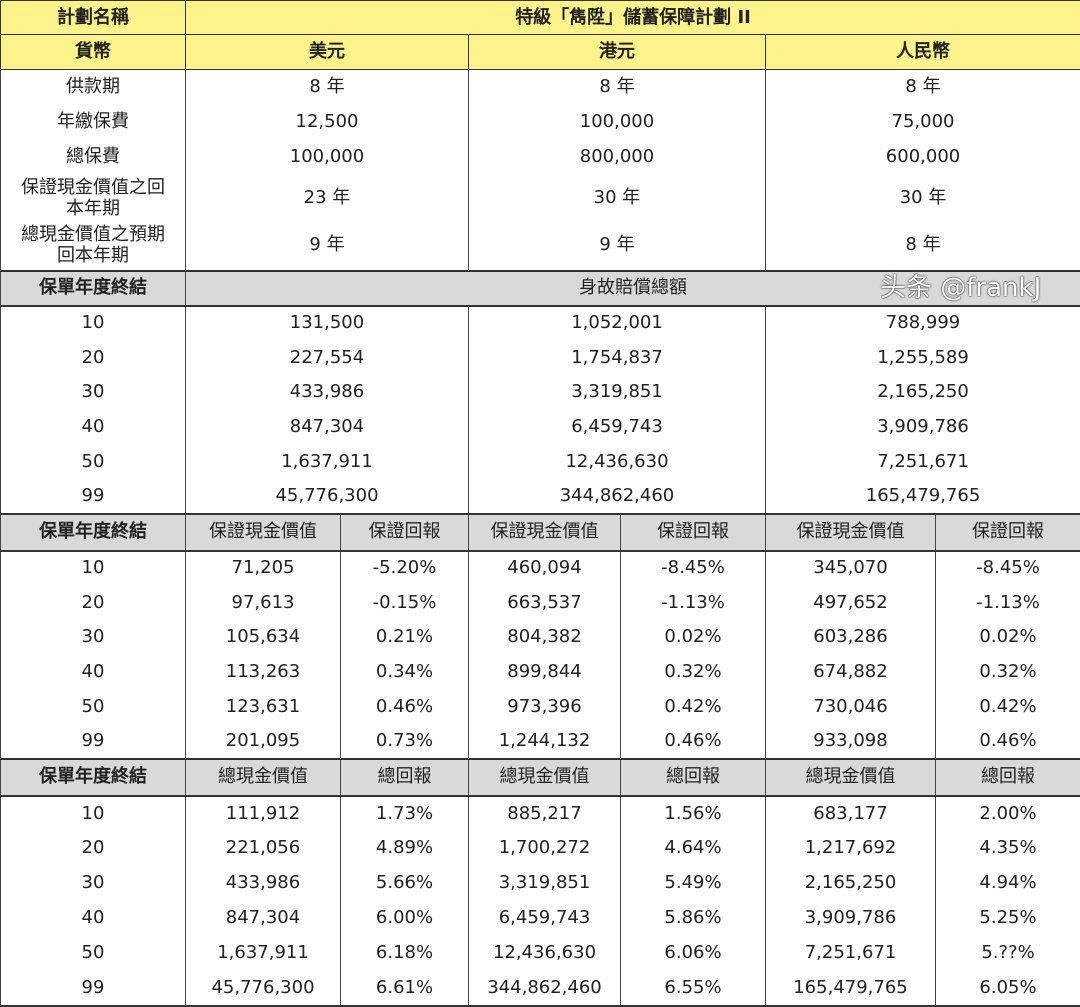  I want to click on cash-value: 885,217, so click(545, 813).